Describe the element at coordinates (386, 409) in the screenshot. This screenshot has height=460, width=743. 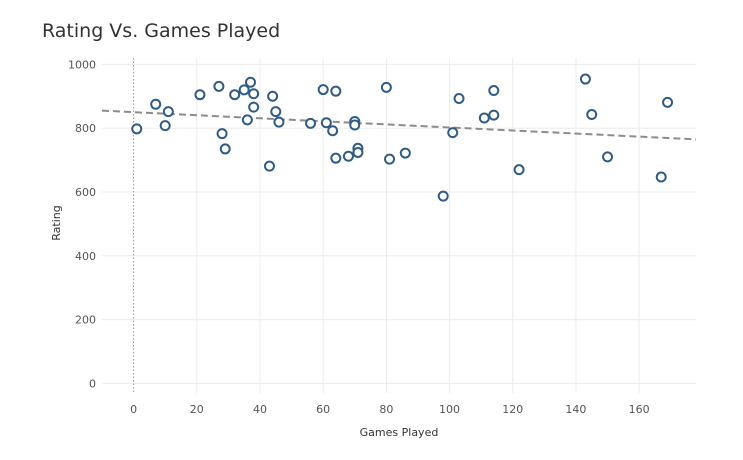
I see `x-tick-label: 80` at that location.